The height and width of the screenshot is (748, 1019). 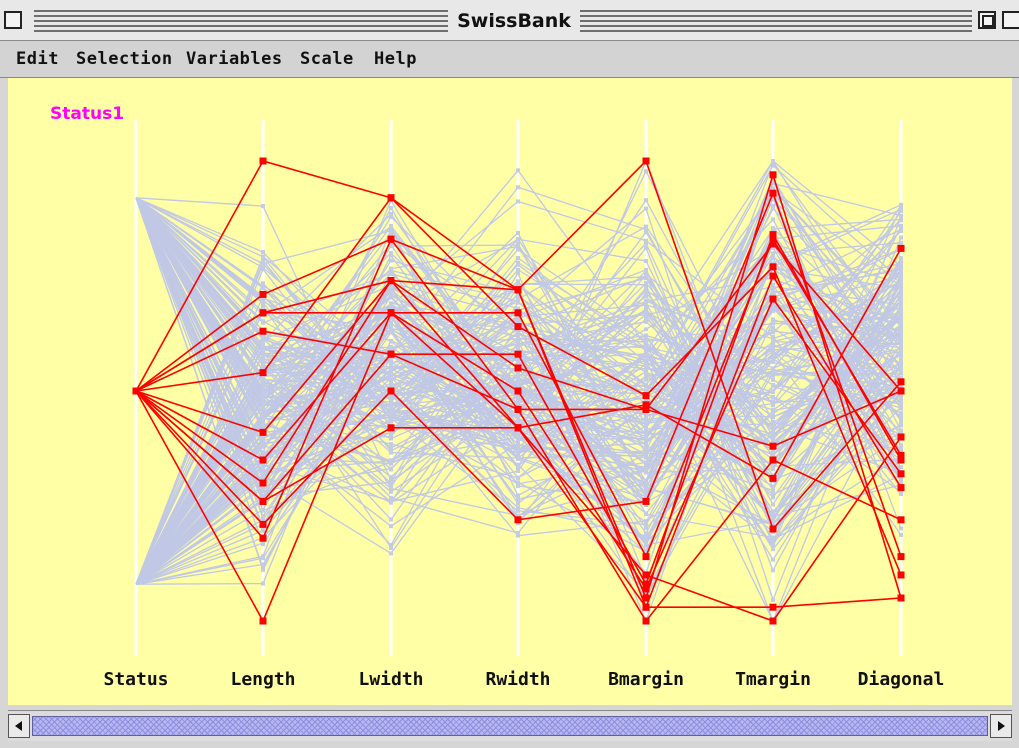 What do you see at coordinates (327, 59) in the screenshot?
I see `menu-scale: Scale` at bounding box center [327, 59].